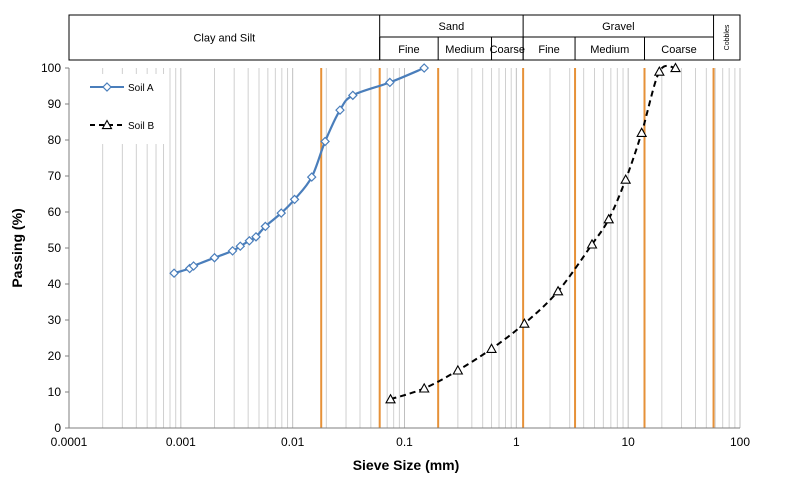 The width and height of the screenshot is (787, 485). What do you see at coordinates (55, 176) in the screenshot?
I see `y-tick-label: 70` at bounding box center [55, 176].